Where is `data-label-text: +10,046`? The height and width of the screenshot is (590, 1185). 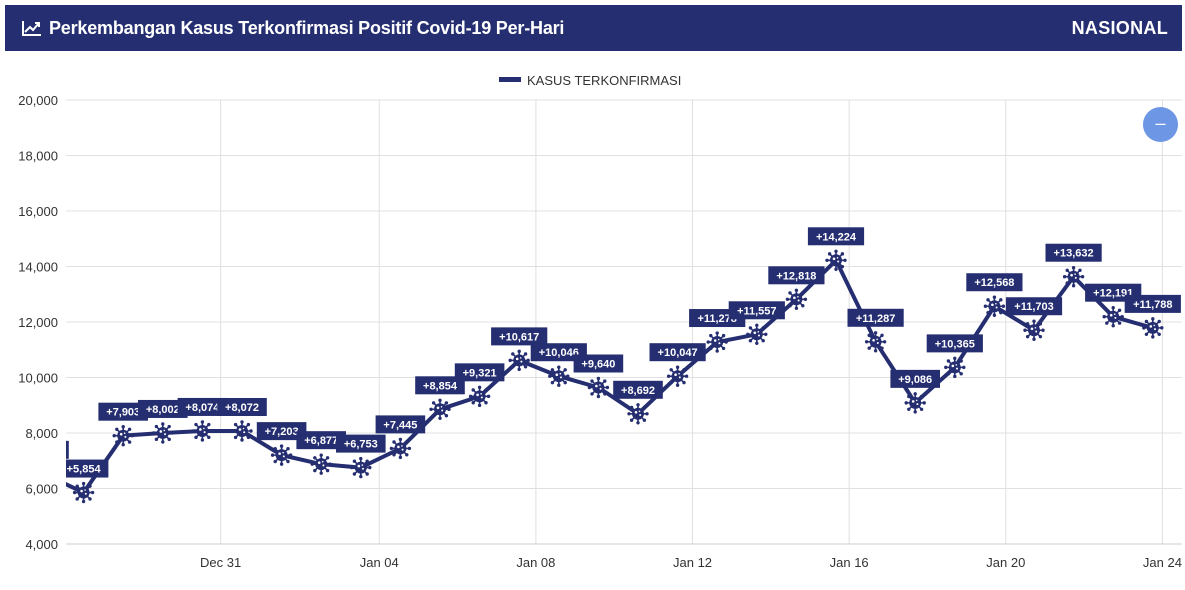
data-label-text: +10,046 is located at coordinates (559, 353).